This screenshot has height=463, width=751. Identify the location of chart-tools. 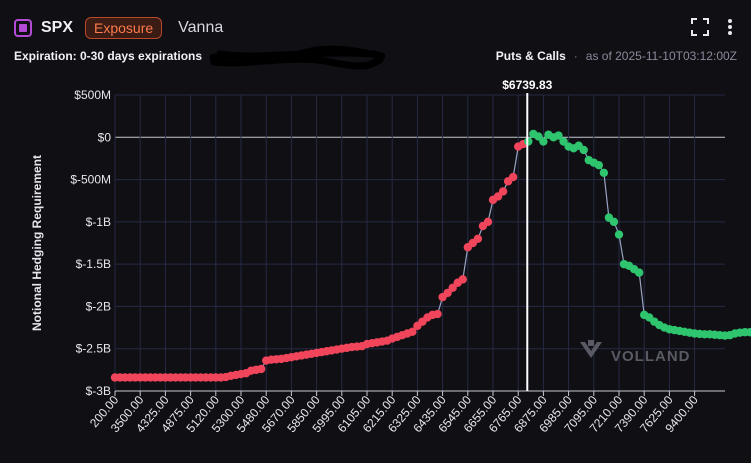
(712, 27).